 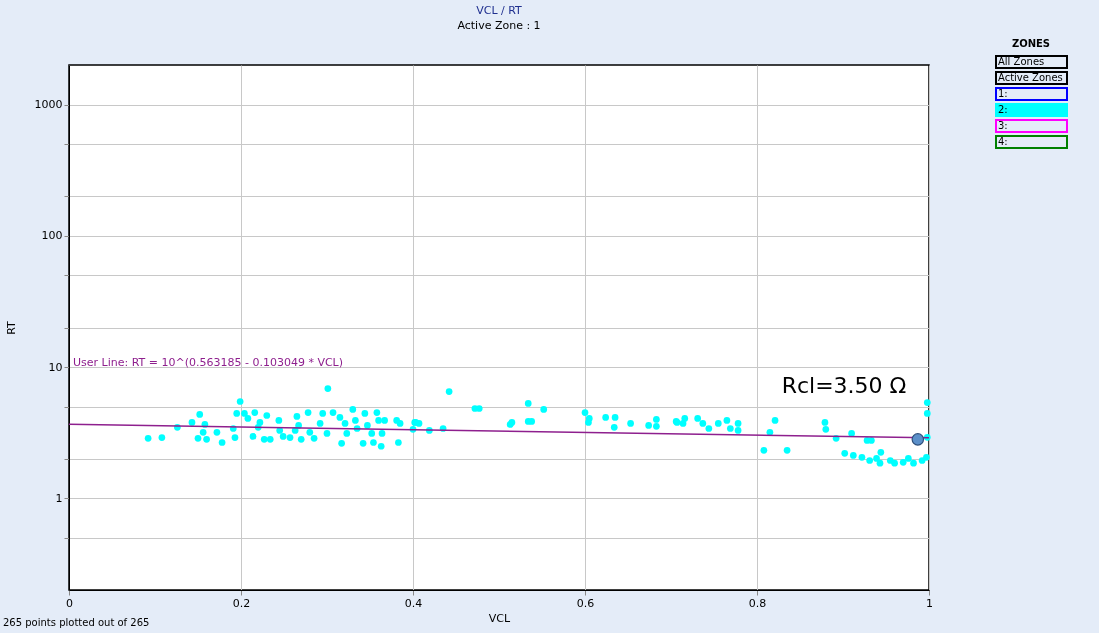 What do you see at coordinates (1030, 77) in the screenshot?
I see `text: Active Zones` at bounding box center [1030, 77].